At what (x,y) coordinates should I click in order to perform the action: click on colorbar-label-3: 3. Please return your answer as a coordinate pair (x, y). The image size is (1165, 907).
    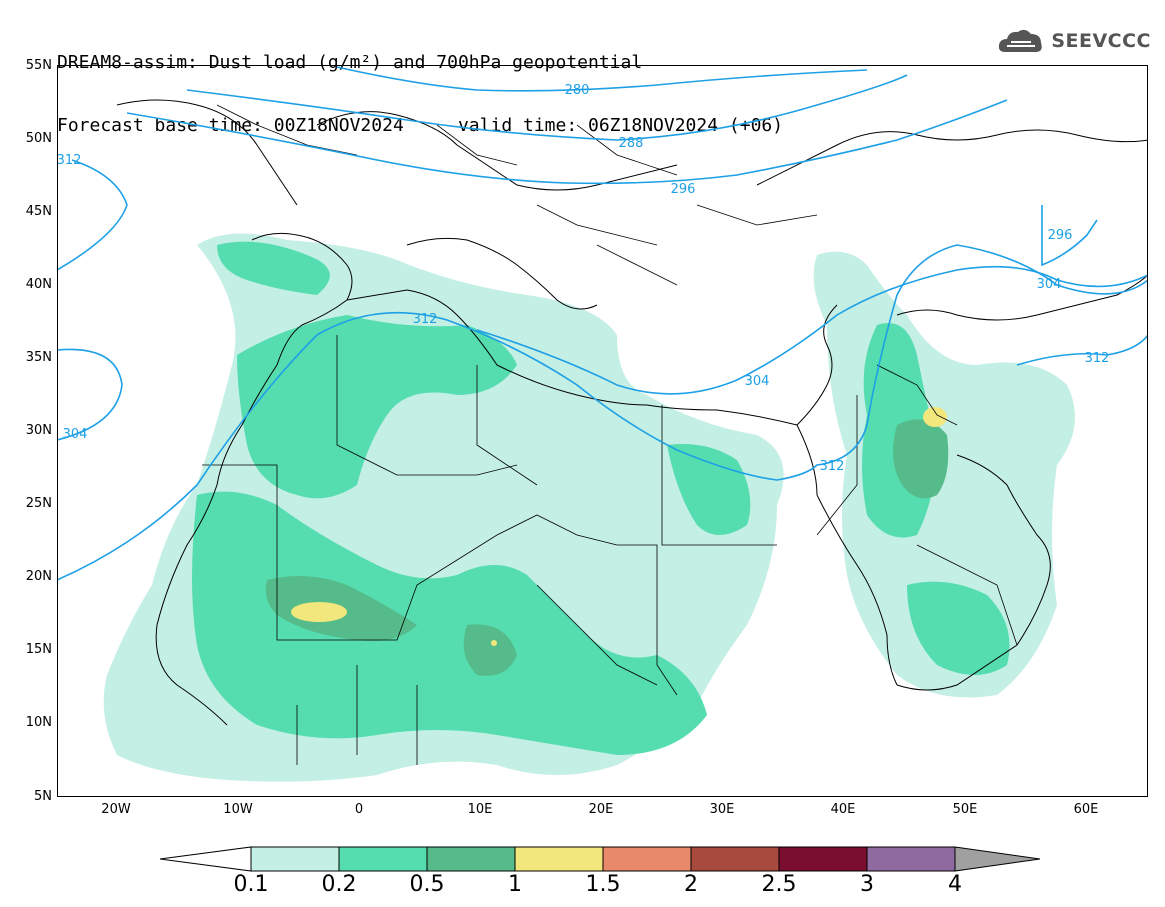
    Looking at the image, I should click on (867, 884).